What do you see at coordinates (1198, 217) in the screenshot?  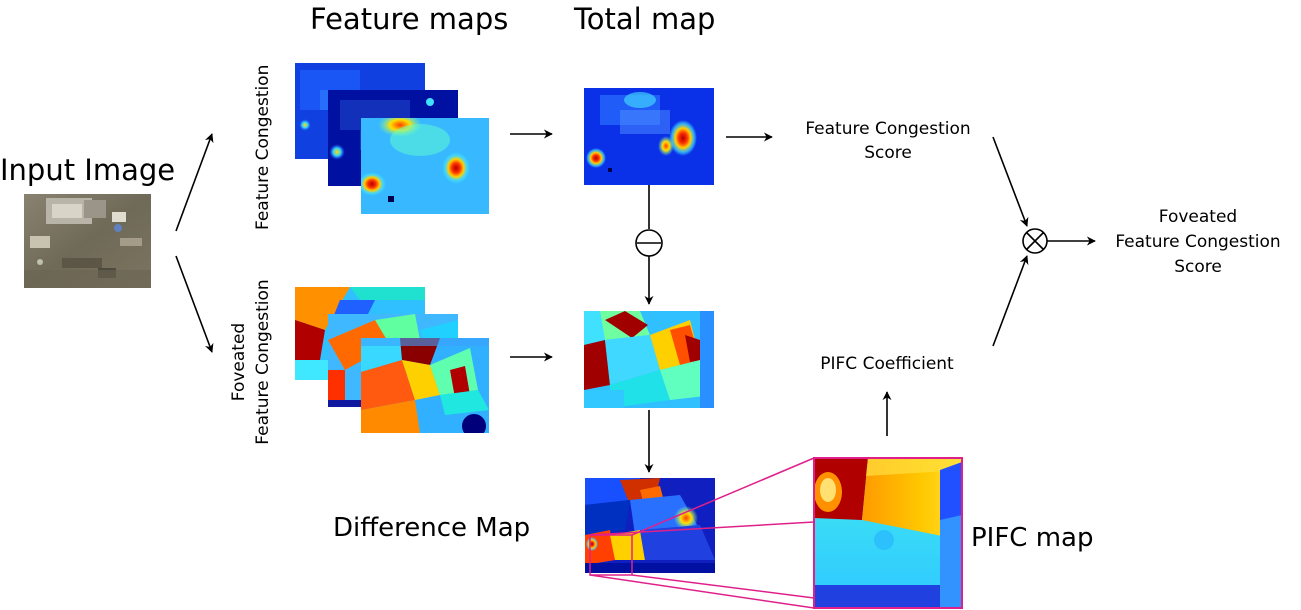 I see `ffc-score-label-line1: Foveated` at bounding box center [1198, 217].